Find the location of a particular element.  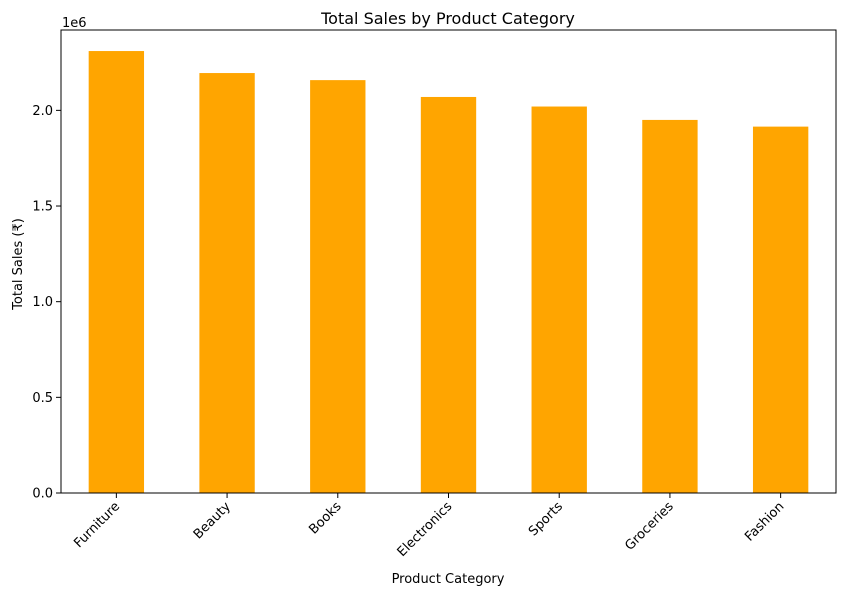

y-tick-label: 0.0 is located at coordinates (42, 494).